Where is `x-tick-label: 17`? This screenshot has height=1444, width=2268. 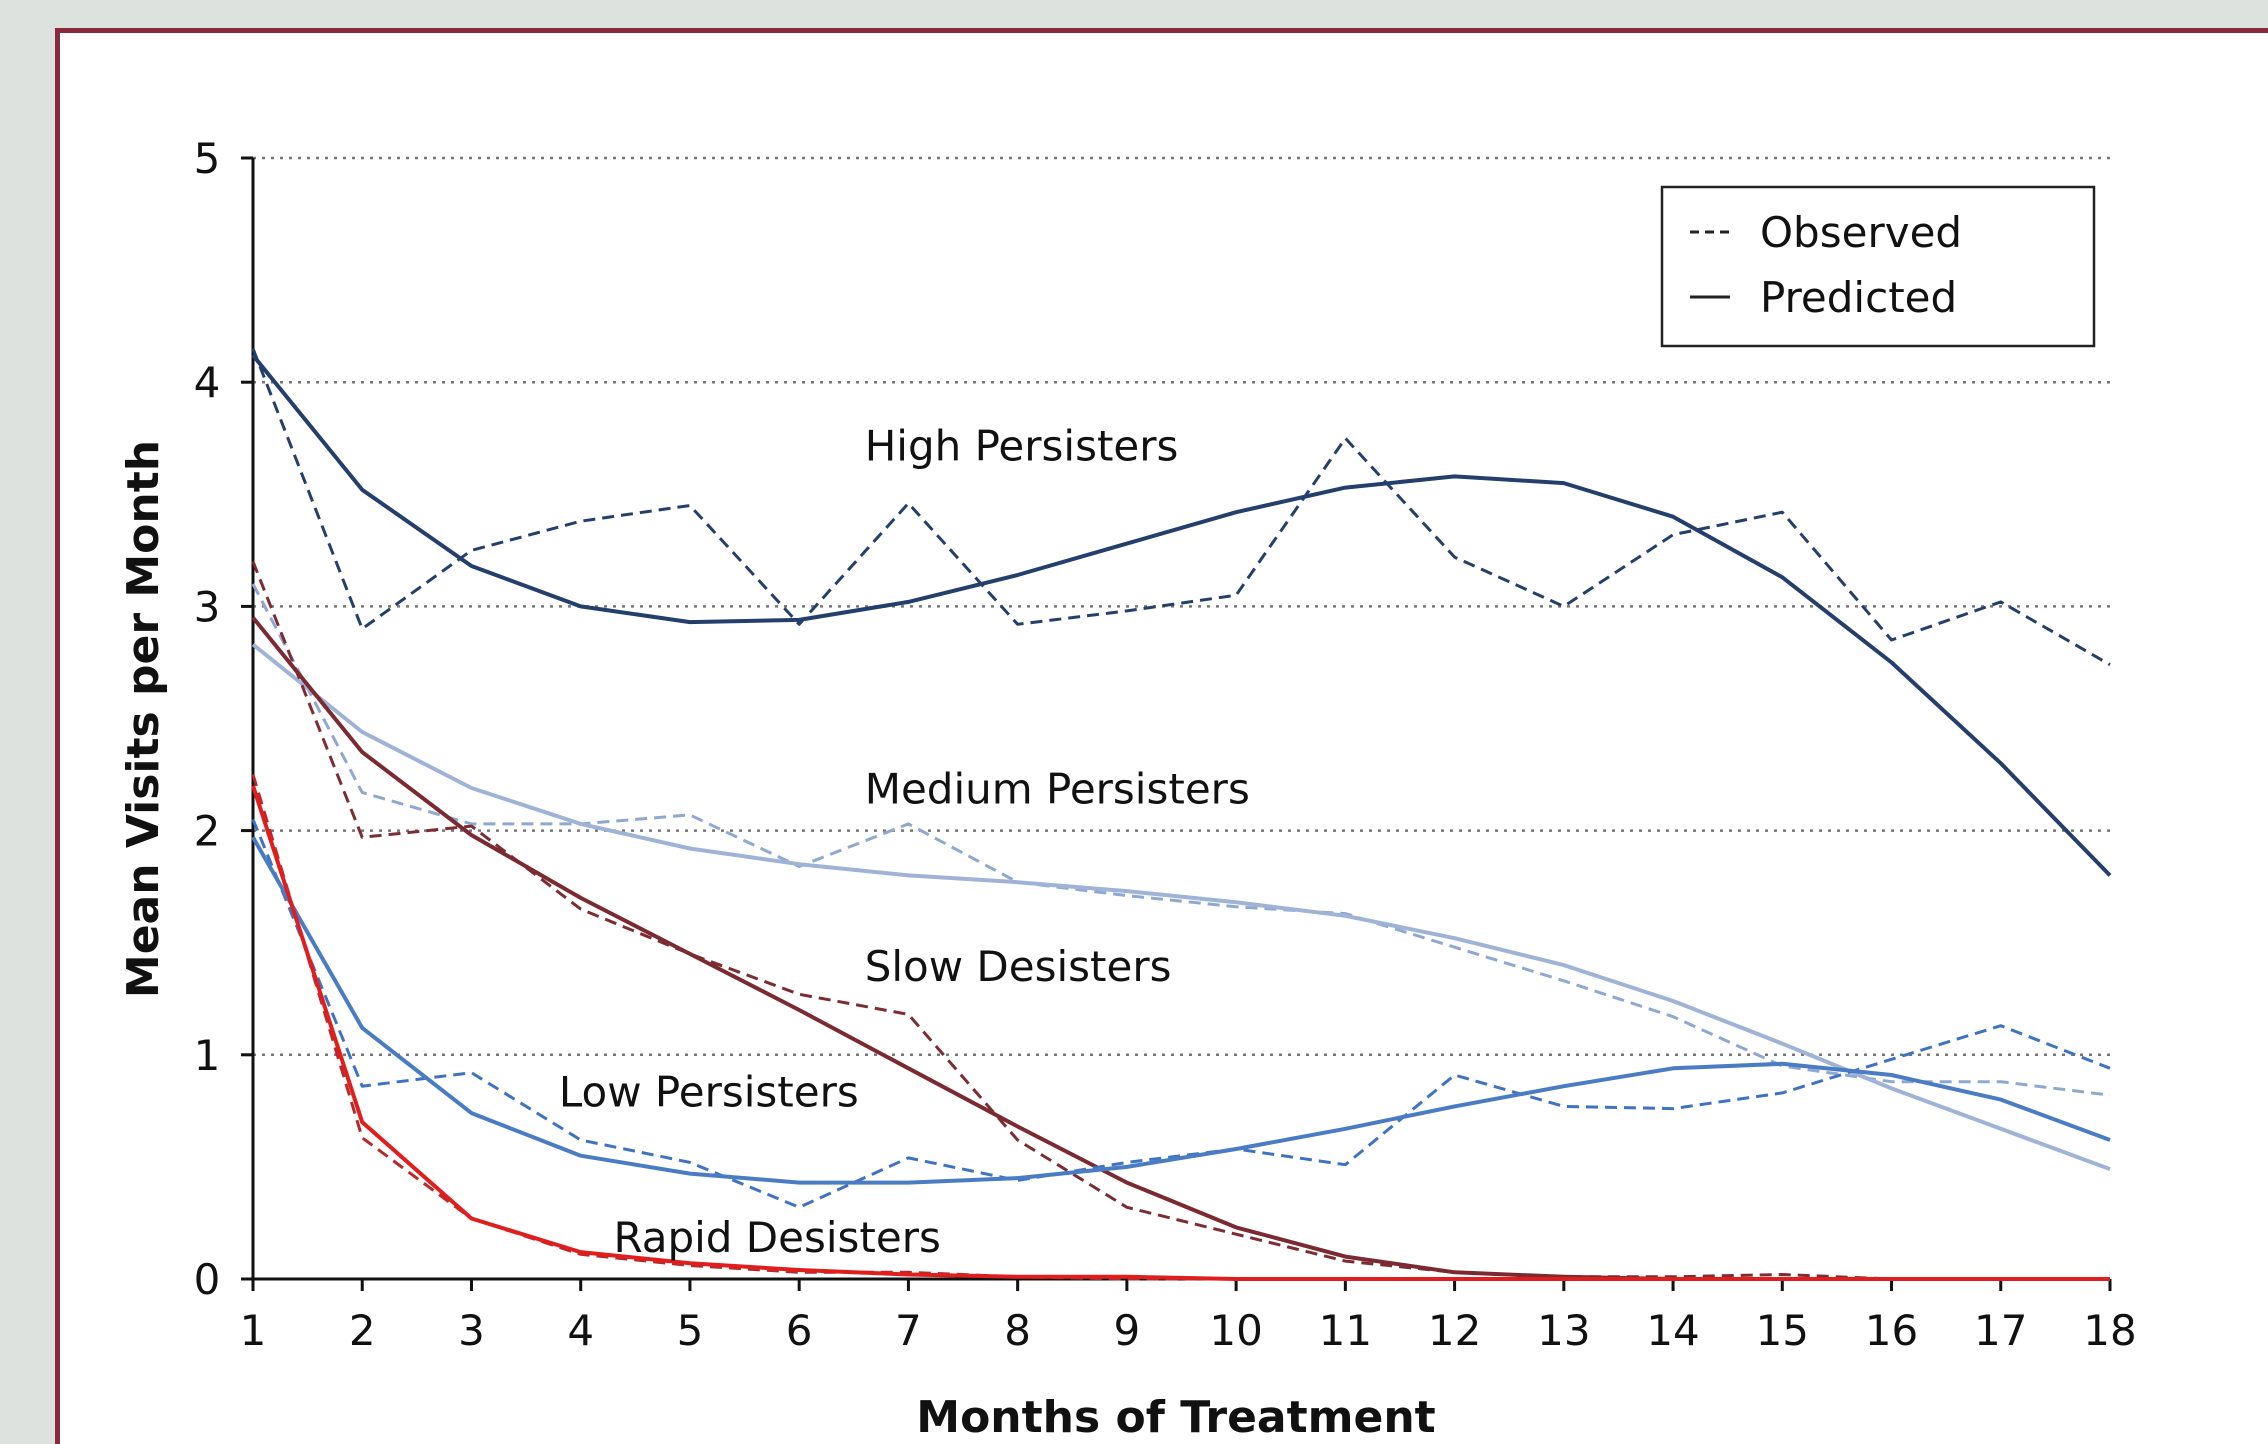
x-tick-label: 17 is located at coordinates (2000, 1330).